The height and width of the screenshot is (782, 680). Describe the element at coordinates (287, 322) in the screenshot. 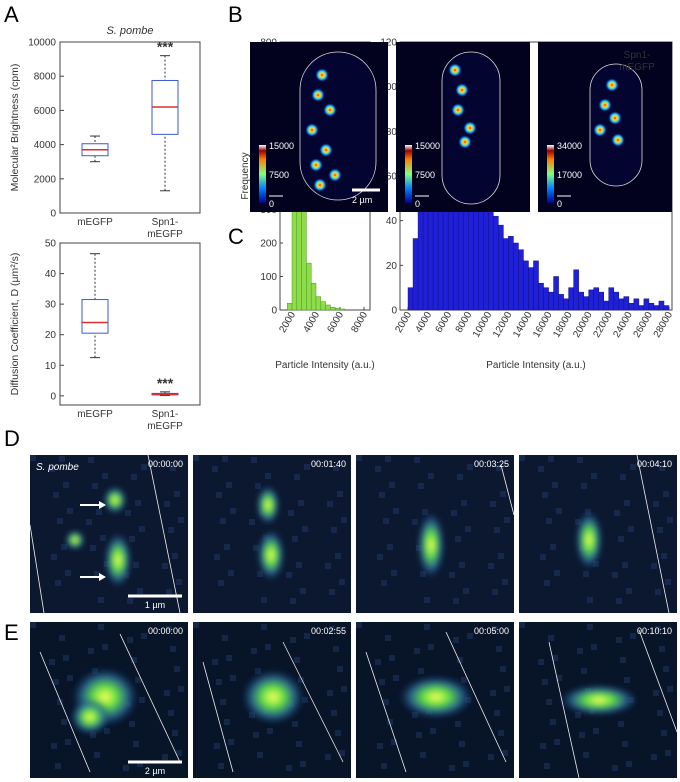

I see `x-tick-label: 2000` at that location.